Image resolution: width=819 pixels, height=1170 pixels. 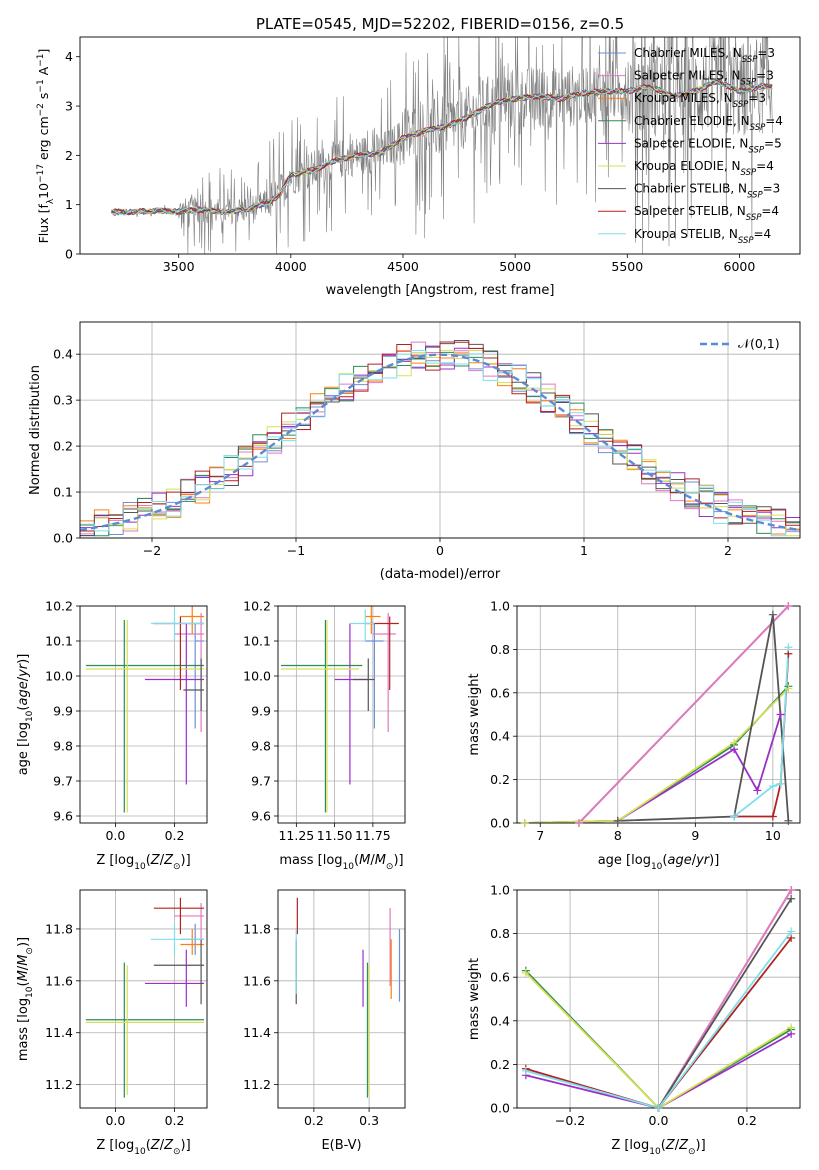 What do you see at coordinates (148, 1145) in the screenshot?
I see `mass_vs_Z-xlabel-part: (` at bounding box center [148, 1145].